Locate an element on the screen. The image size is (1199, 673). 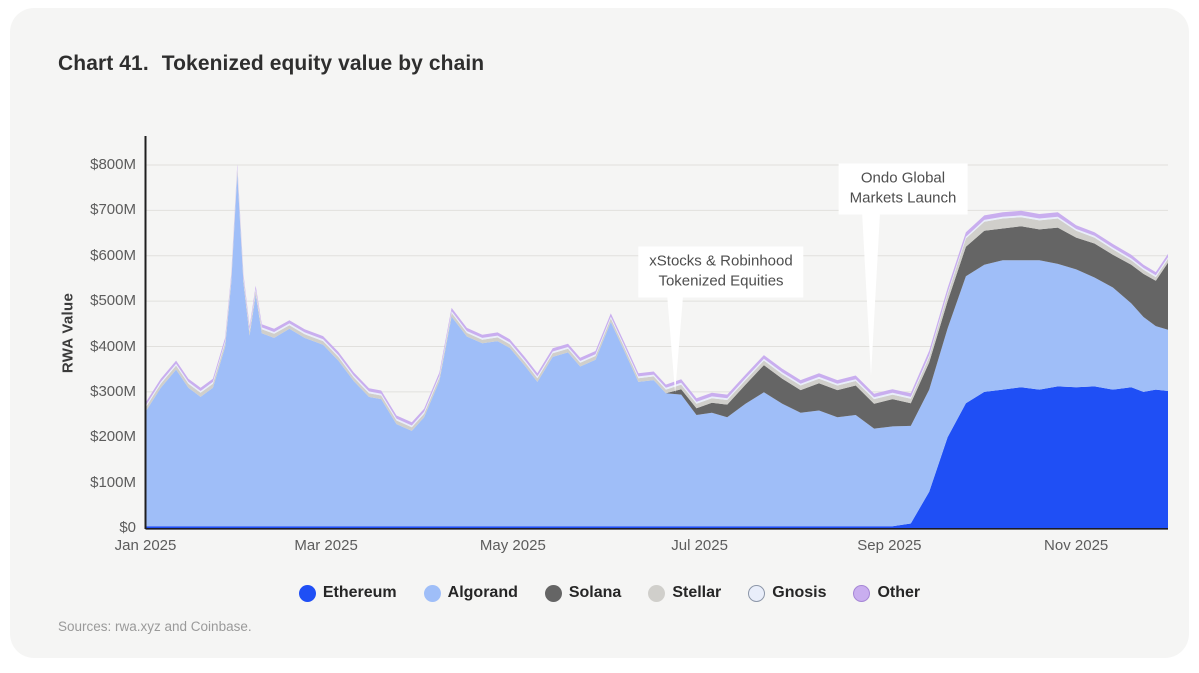
legend-item-solana: Solana is located at coordinates (583, 593).